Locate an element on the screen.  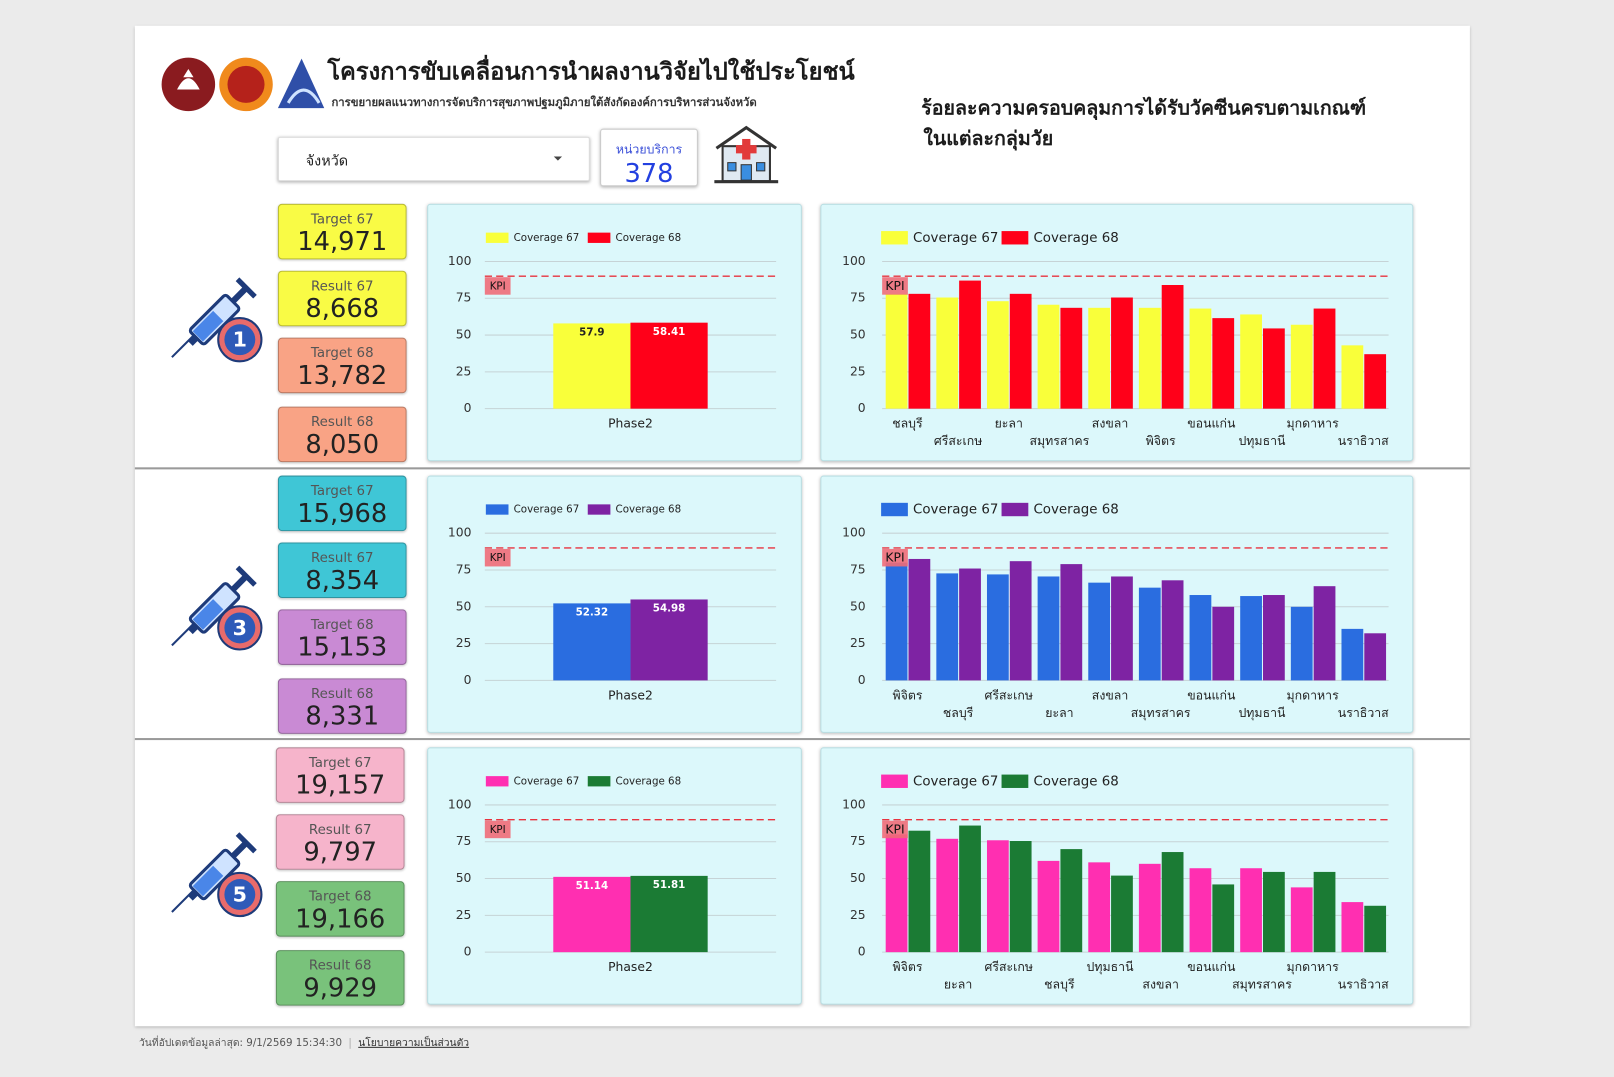
kpi-card: Result 67 8,354 is located at coordinates (342, 570).